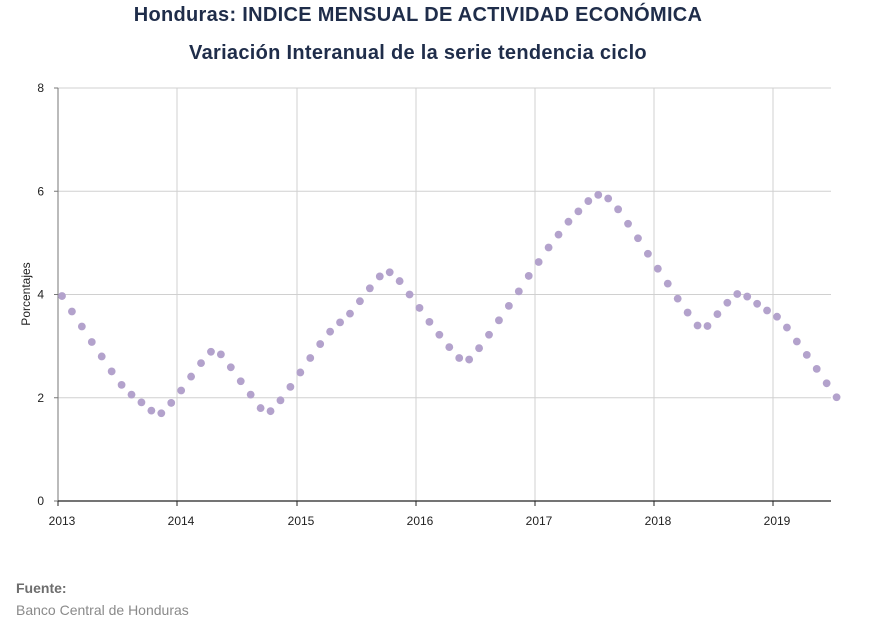 The image size is (889, 618). I want to click on x-tick-label: 2015, so click(301, 521).